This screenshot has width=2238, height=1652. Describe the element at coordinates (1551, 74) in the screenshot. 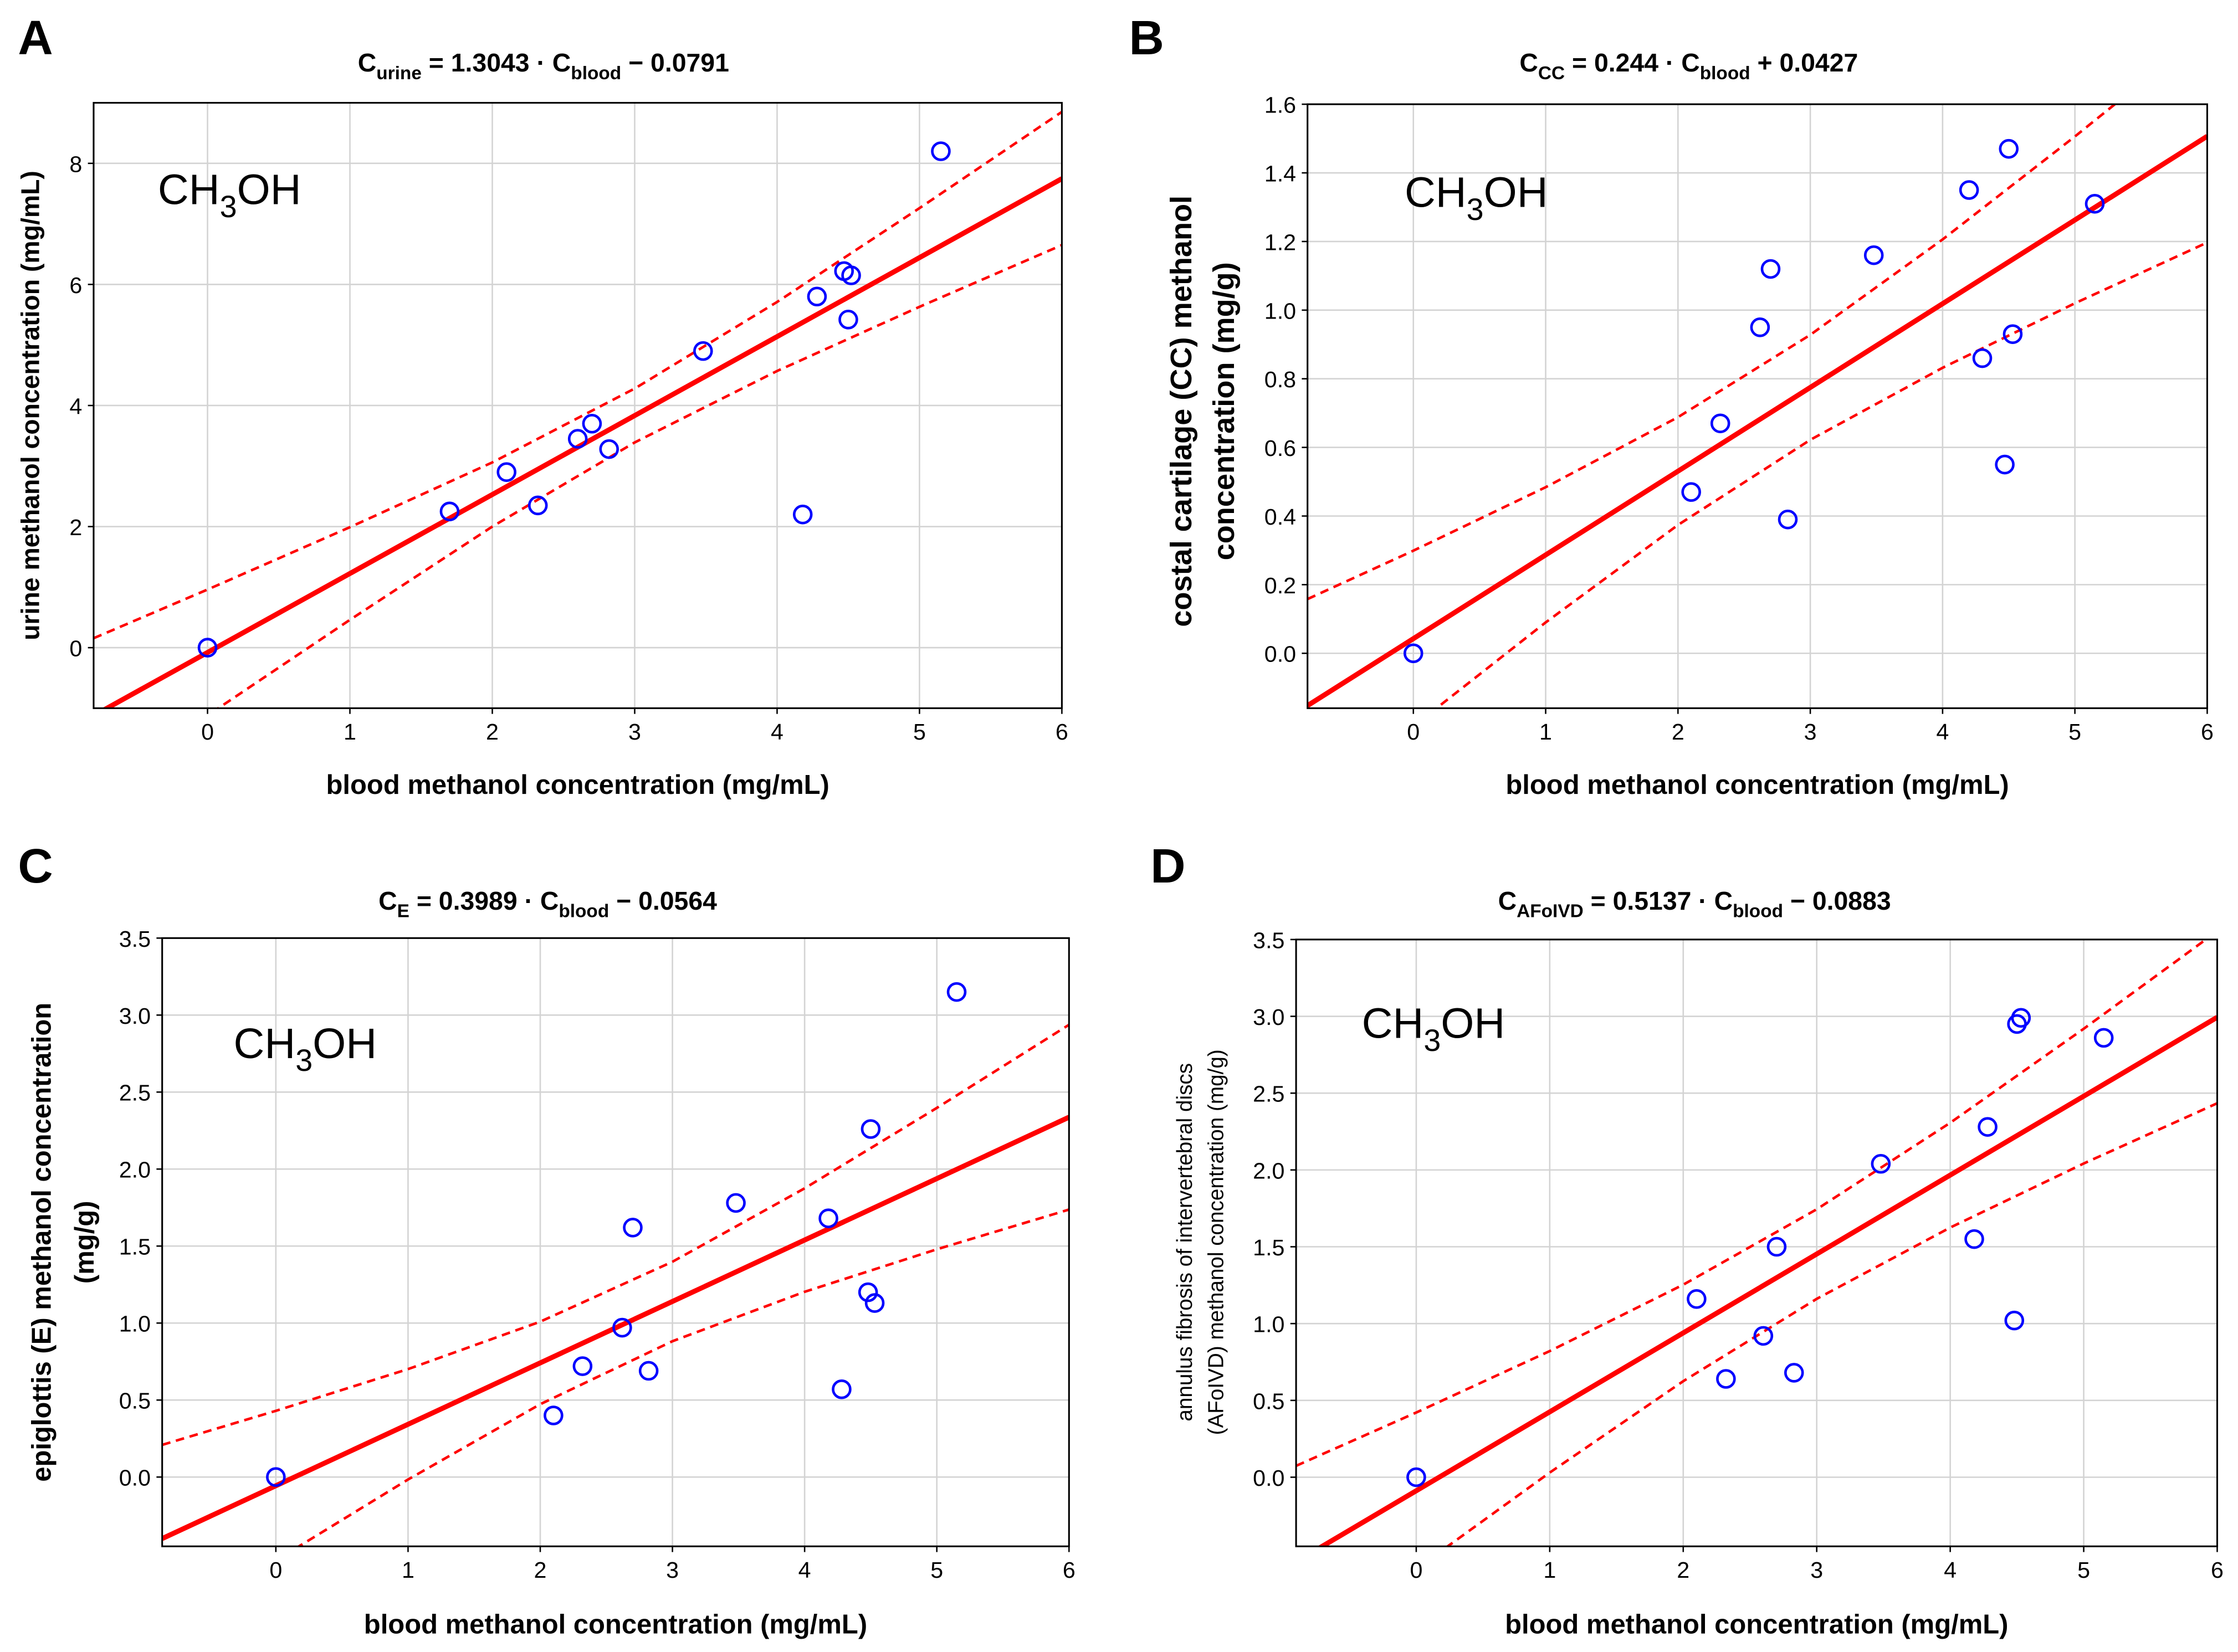

I see `chart-title-part: CC` at that location.